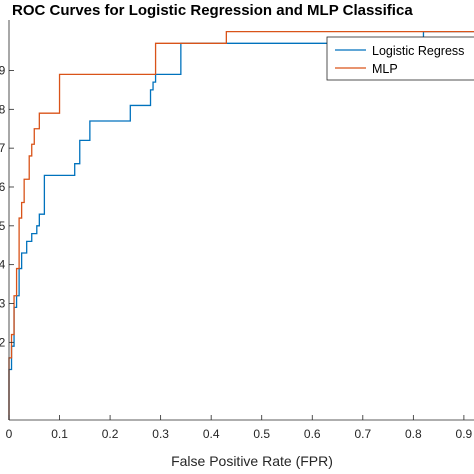  I want to click on legend-label-logistic-regression: Logistic Regress, so click(418, 51).